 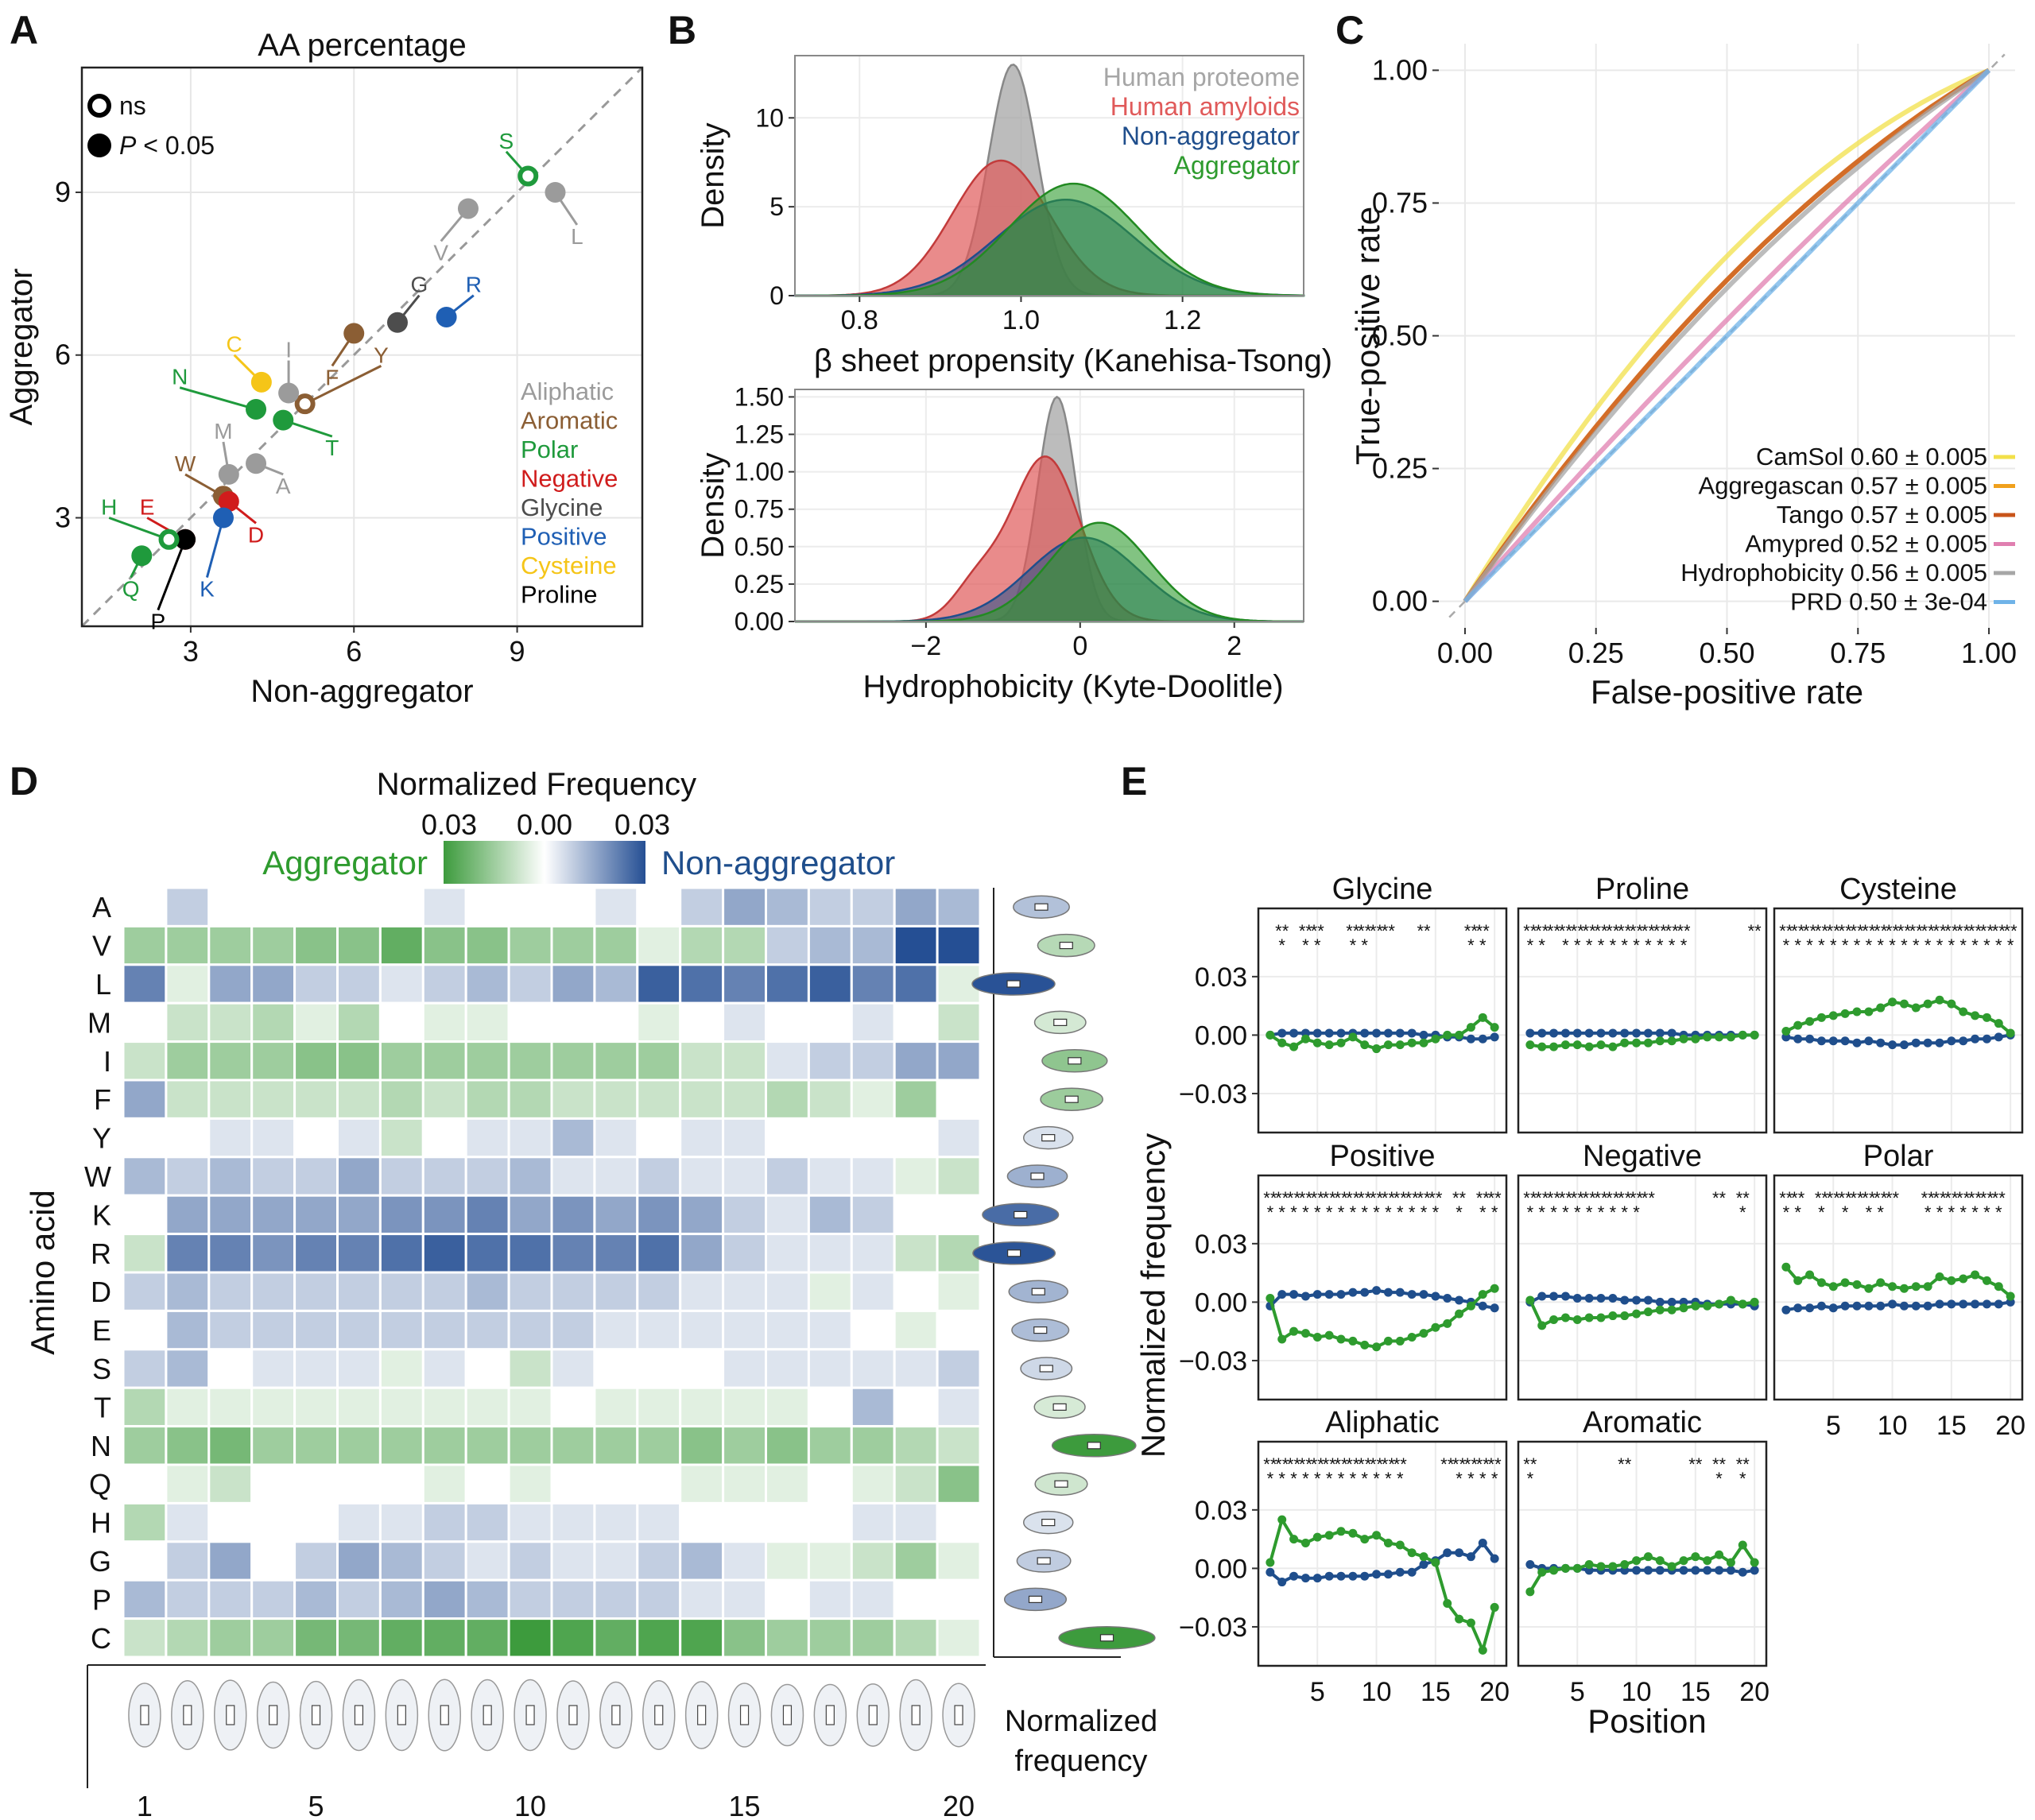 What do you see at coordinates (99, 145) in the screenshot?
I see `legend-sig-marker` at bounding box center [99, 145].